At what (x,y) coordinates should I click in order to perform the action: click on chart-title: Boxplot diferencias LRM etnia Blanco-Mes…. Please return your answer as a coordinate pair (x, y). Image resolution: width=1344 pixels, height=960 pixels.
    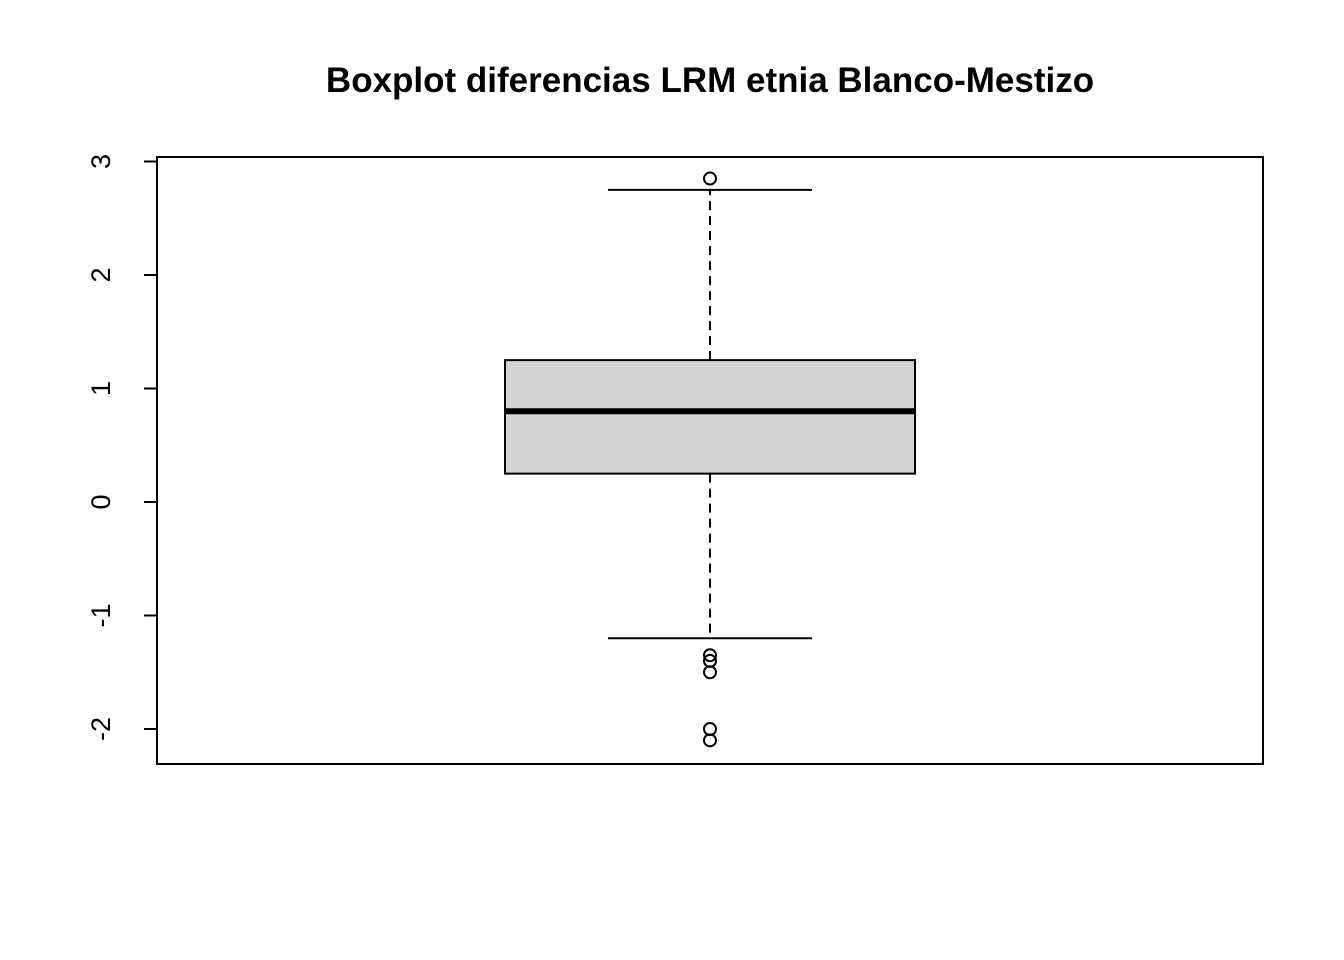
    Looking at the image, I should click on (710, 80).